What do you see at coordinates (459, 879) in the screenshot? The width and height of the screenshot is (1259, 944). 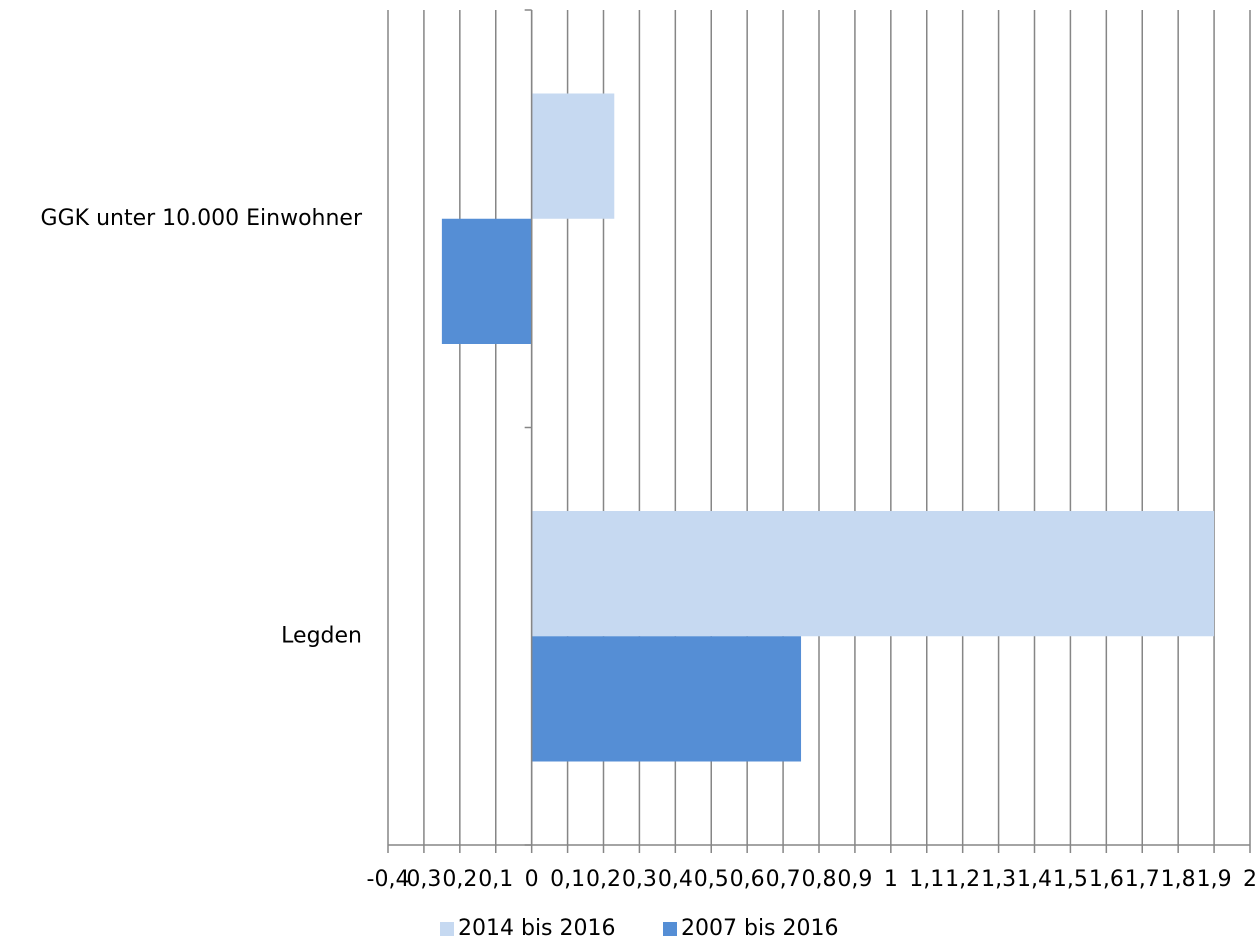 I see `x-tick-label-2: 0,2` at bounding box center [459, 879].